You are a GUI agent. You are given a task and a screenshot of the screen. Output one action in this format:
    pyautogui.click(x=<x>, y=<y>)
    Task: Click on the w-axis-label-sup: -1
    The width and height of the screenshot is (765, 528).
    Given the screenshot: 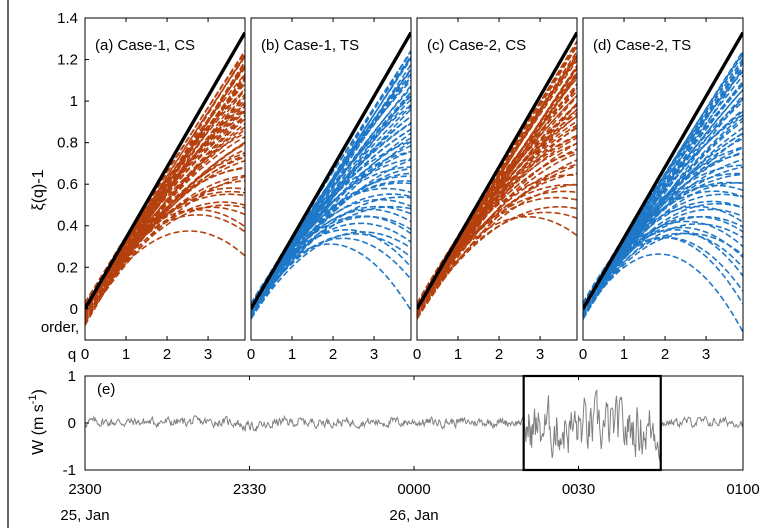 What is the action you would take?
    pyautogui.click(x=33, y=399)
    